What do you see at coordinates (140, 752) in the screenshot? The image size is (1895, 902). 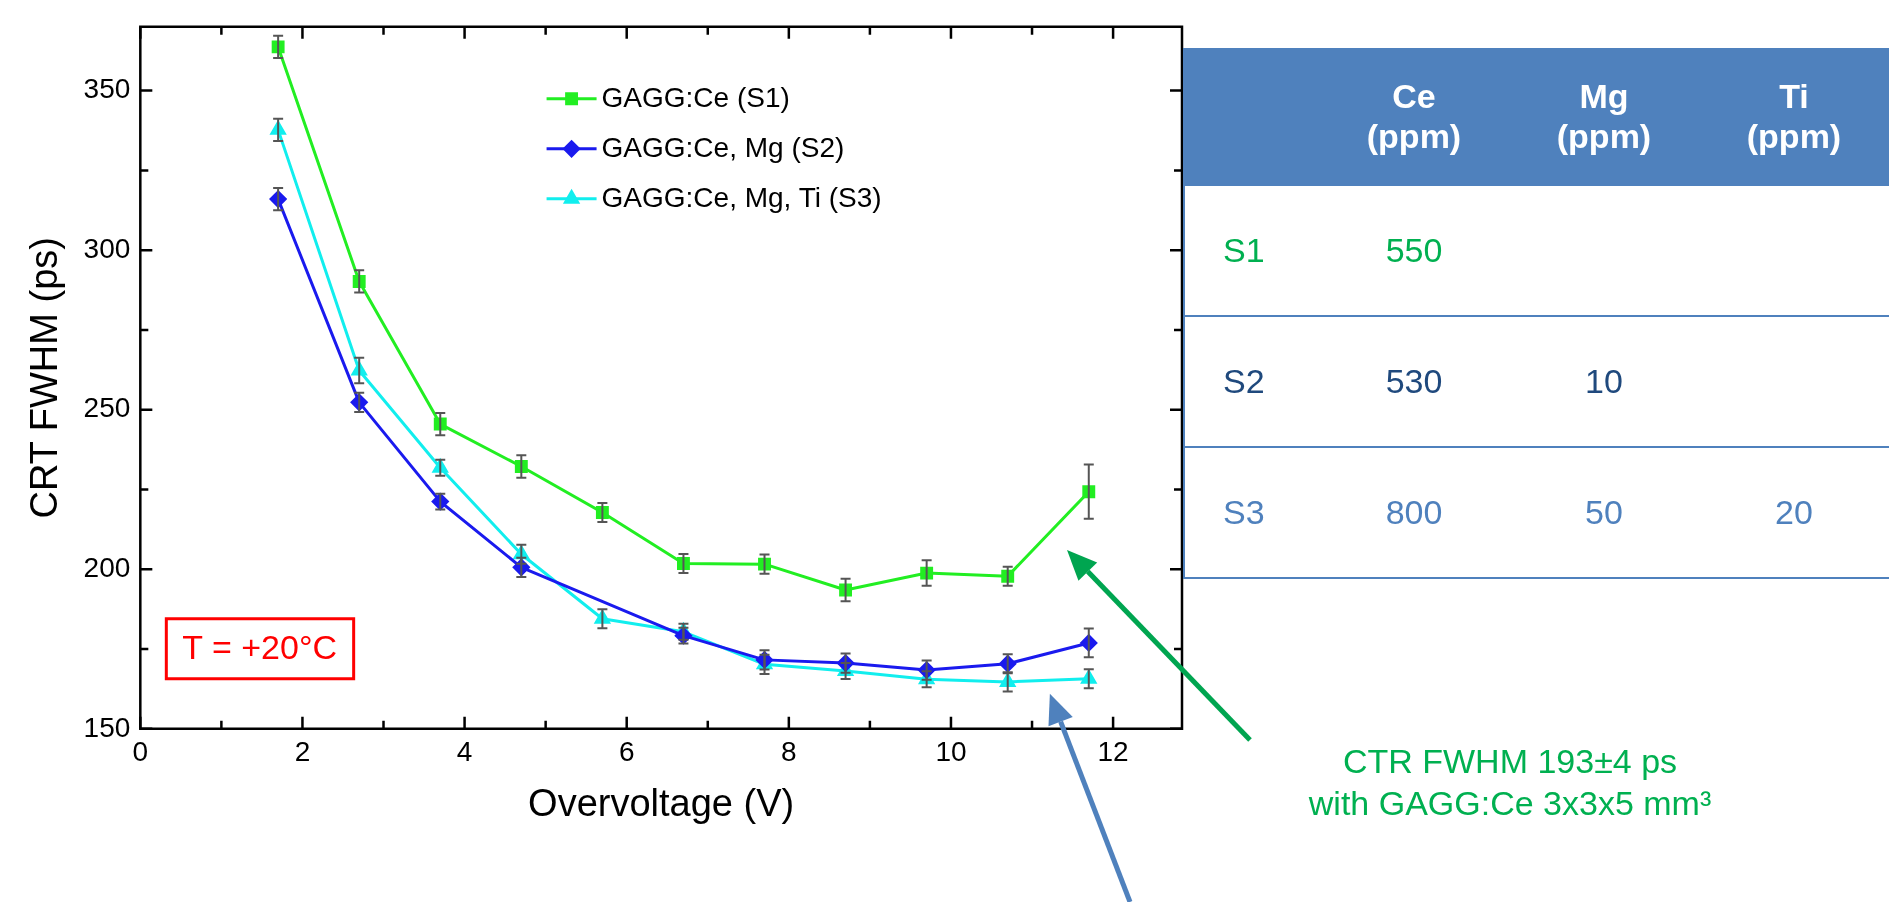 I see `x-tick-label: 0` at bounding box center [140, 752].